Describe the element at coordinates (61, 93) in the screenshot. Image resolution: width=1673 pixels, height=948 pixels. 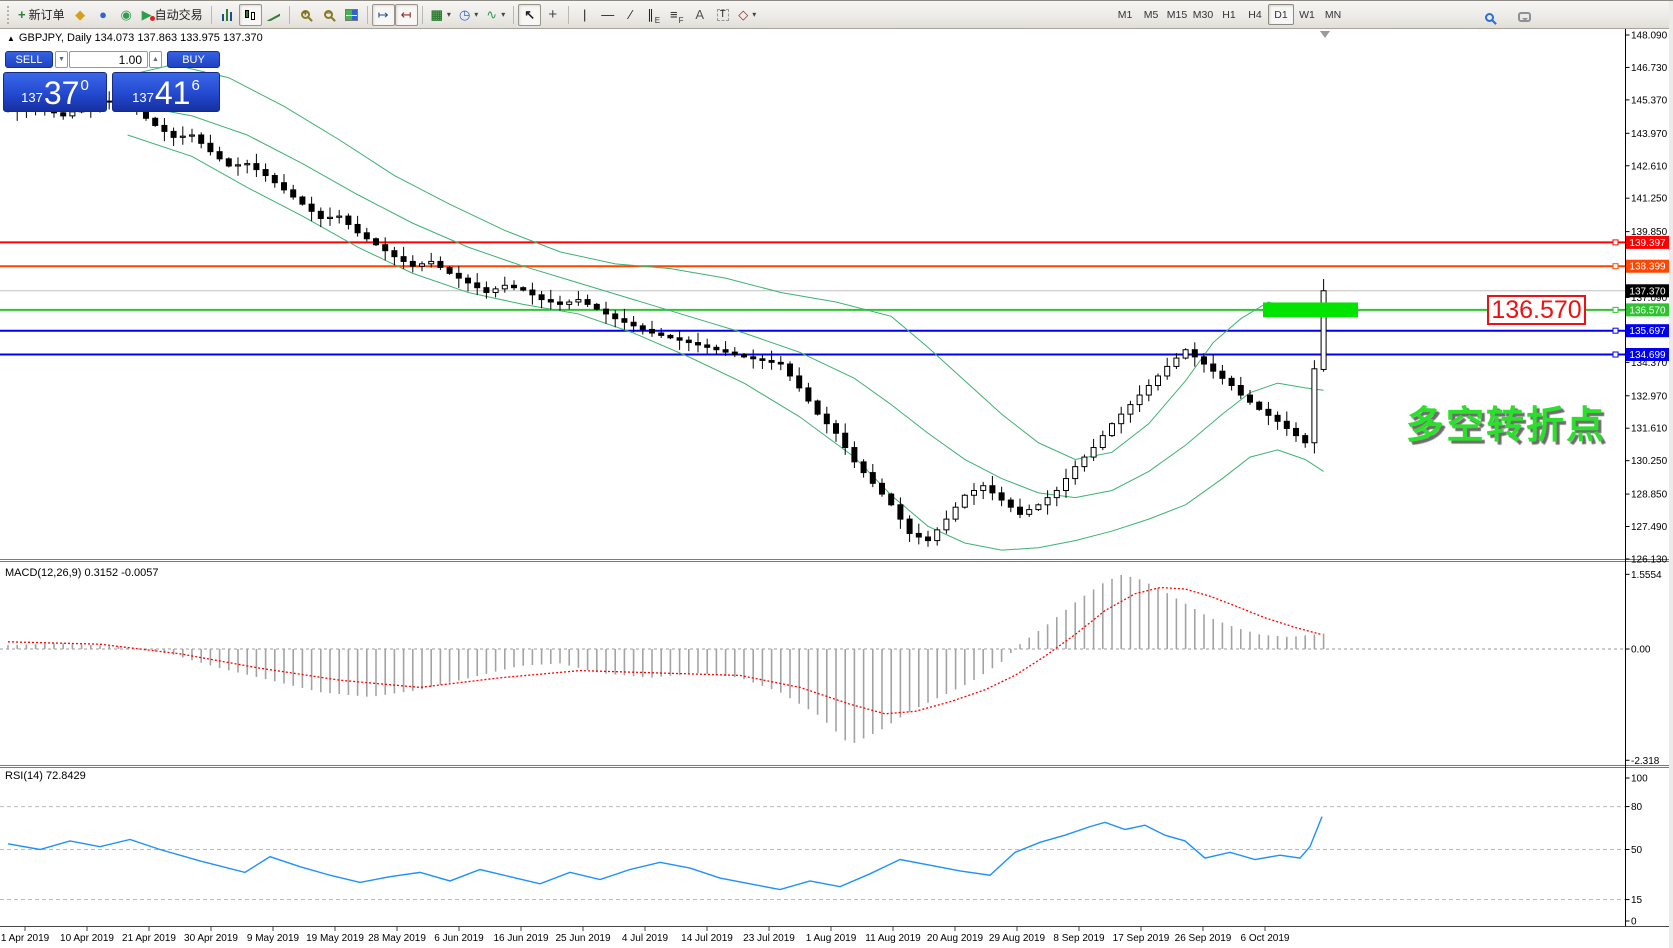
I see `sell-price-big: 37` at that location.